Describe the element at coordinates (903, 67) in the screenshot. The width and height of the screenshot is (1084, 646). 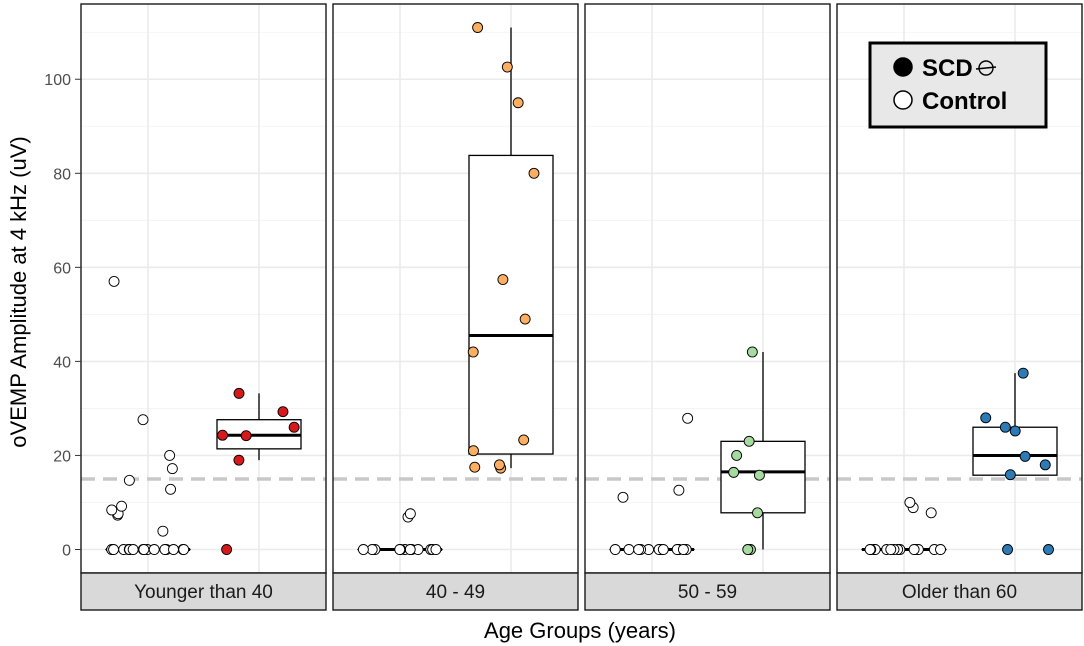
I see `legend-key-scd` at that location.